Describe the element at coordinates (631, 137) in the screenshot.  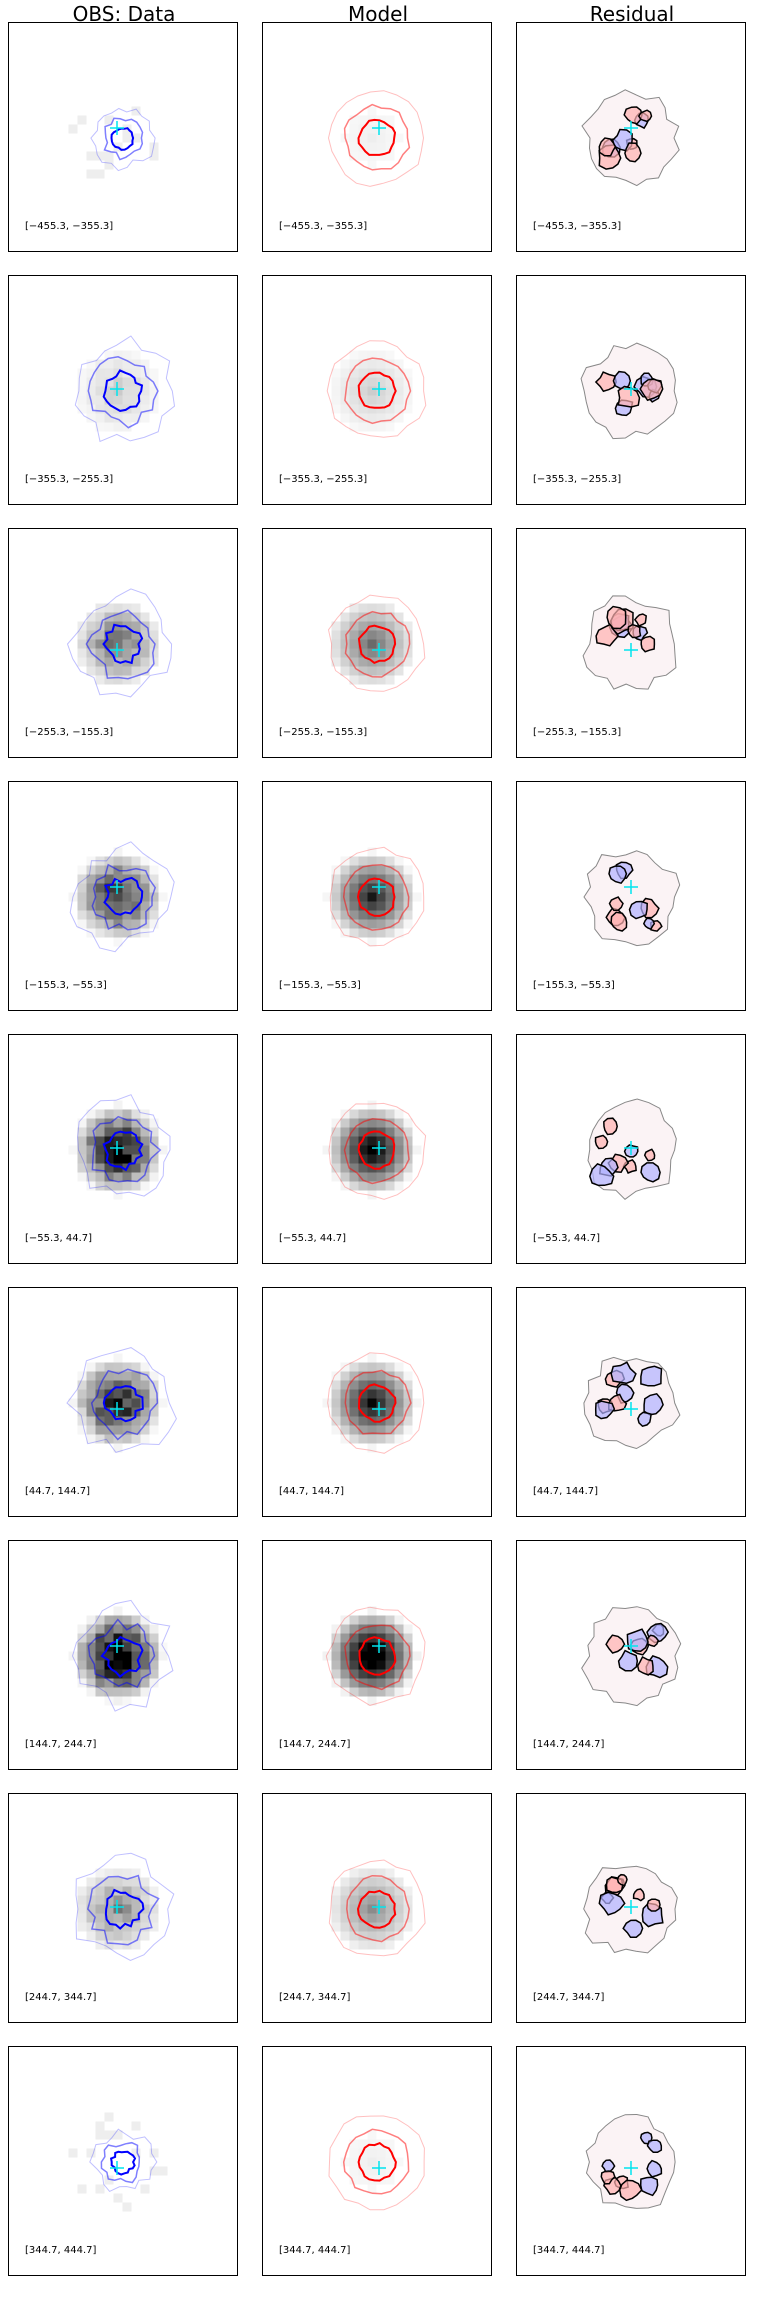
I see `panel-residual-row-1: [−455.3, −355.3]` at that location.